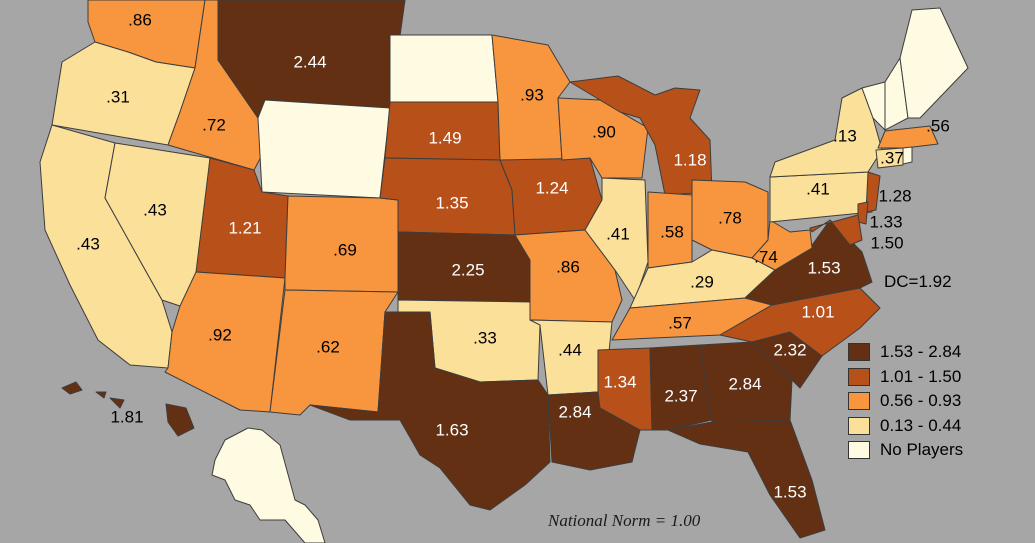  I want to click on state-az, so click(225, 342).